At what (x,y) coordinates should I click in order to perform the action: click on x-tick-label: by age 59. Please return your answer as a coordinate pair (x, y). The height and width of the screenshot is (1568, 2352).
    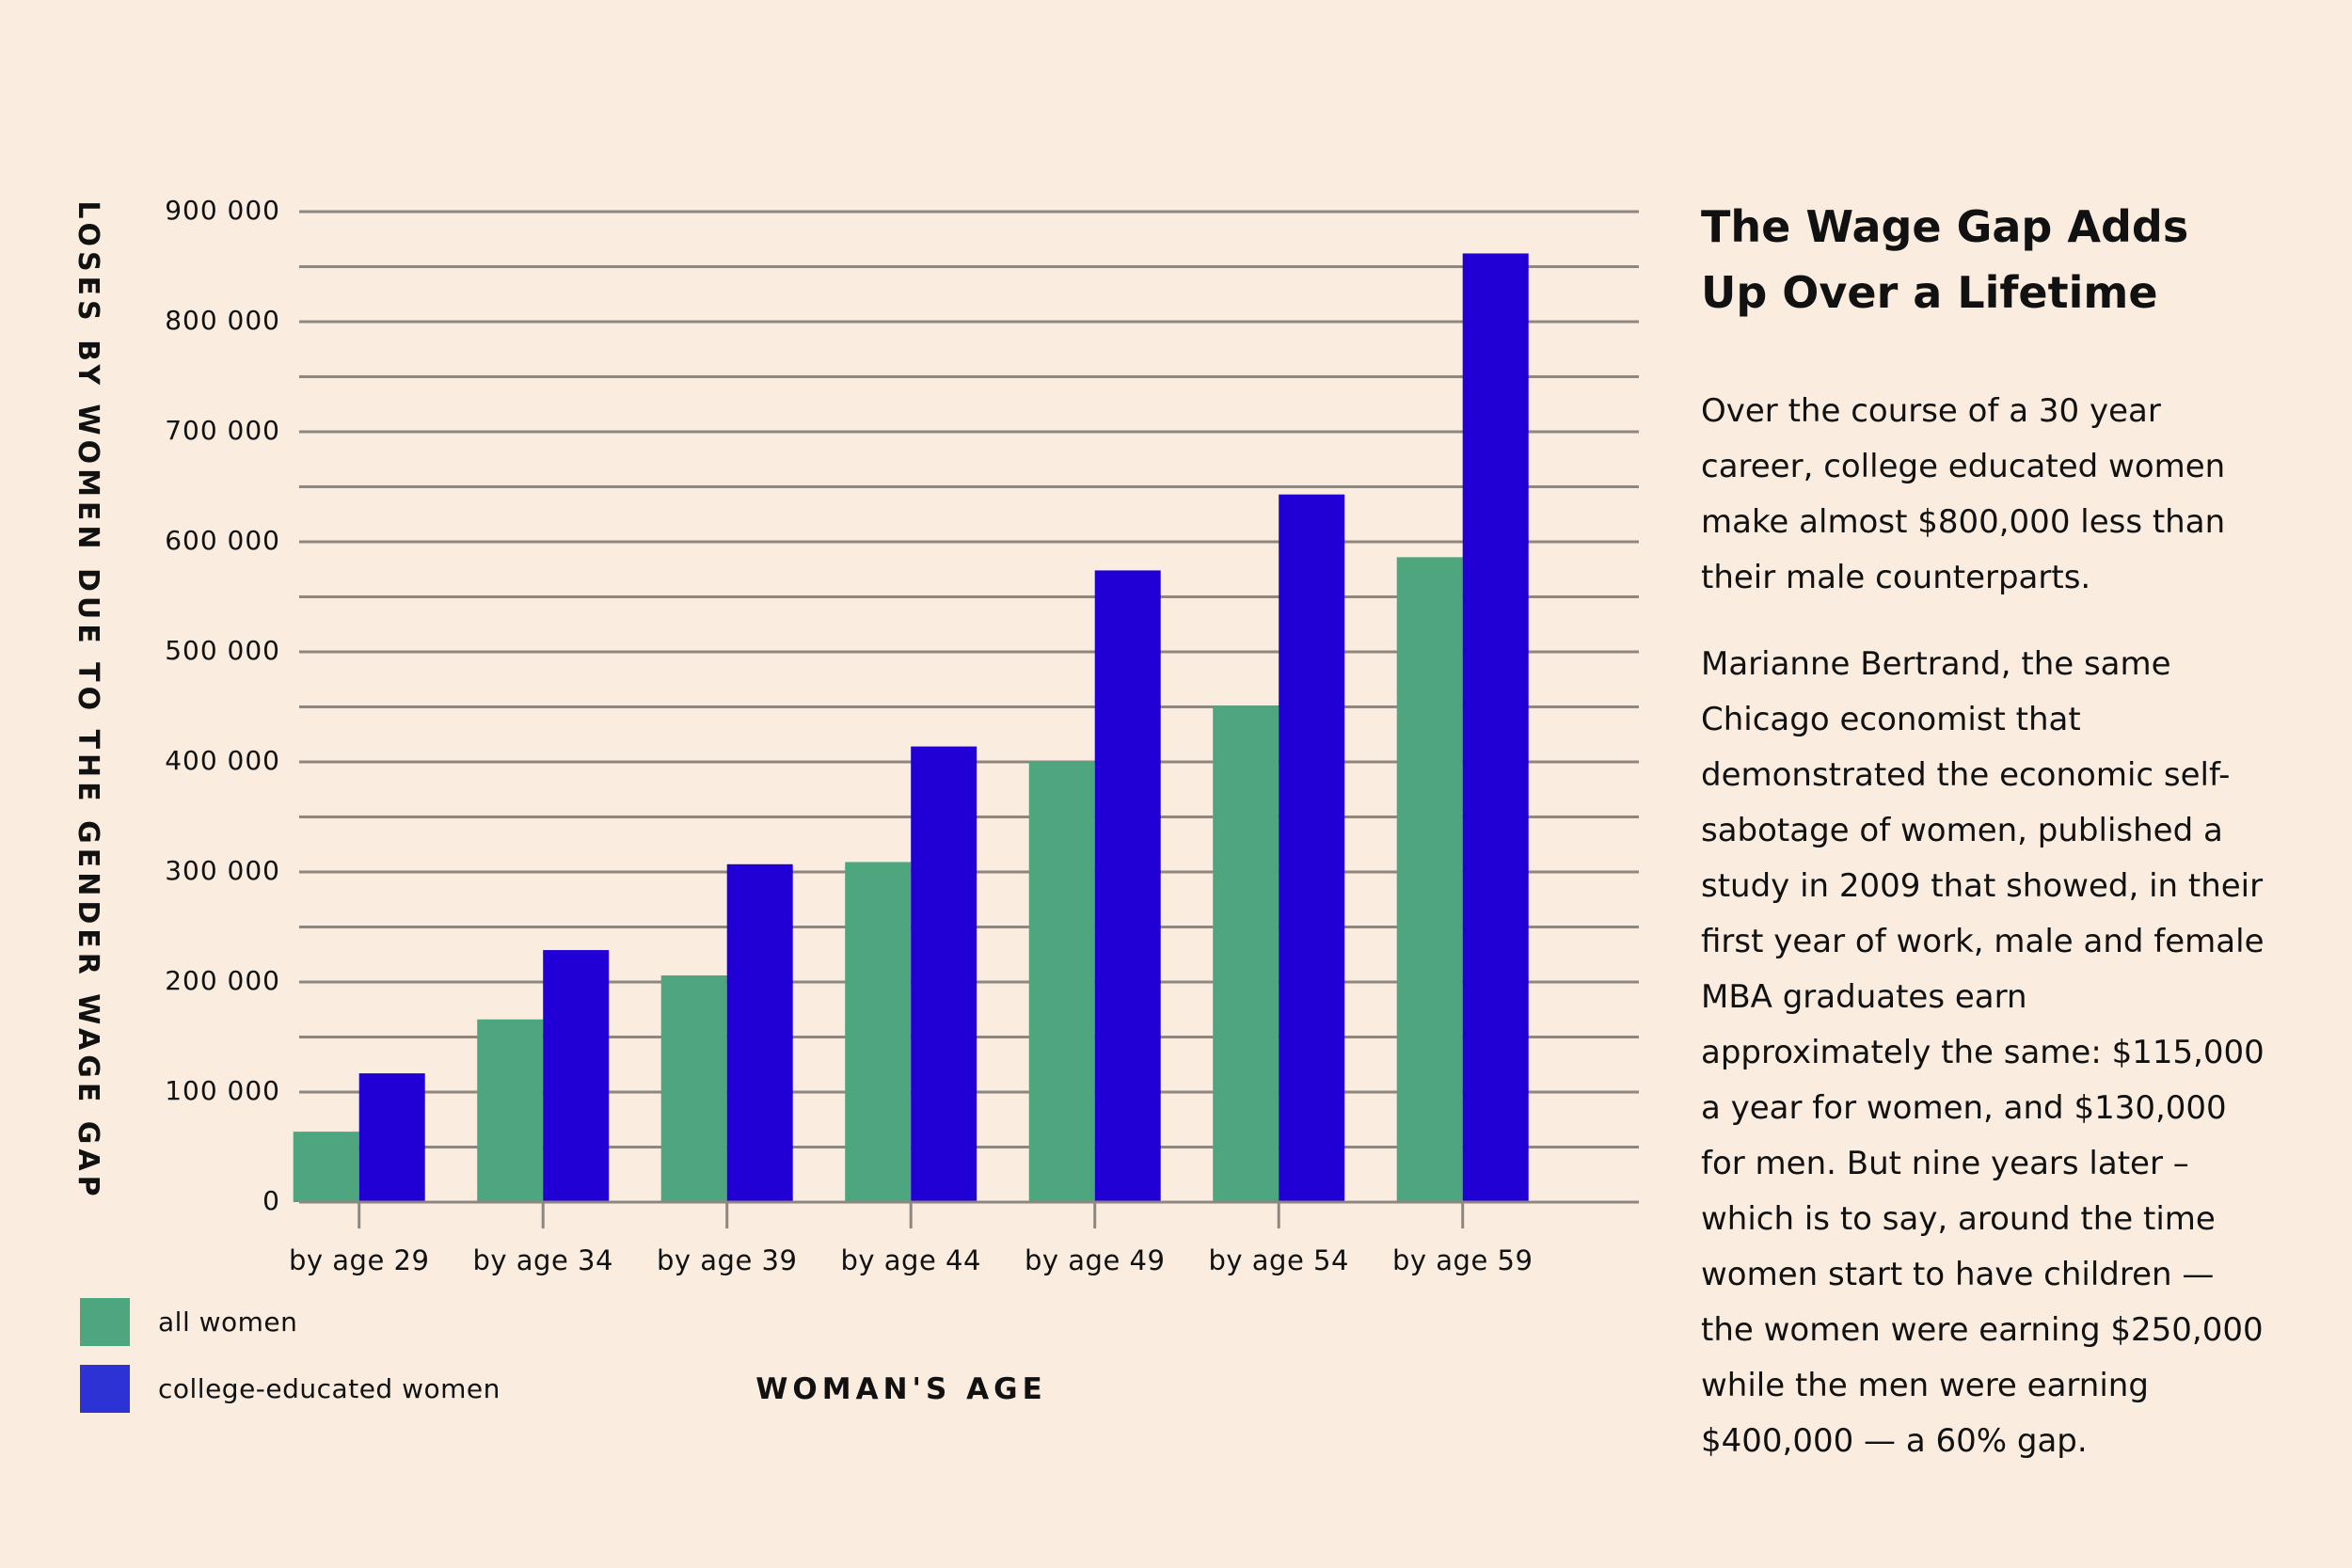
    Looking at the image, I should click on (1462, 1260).